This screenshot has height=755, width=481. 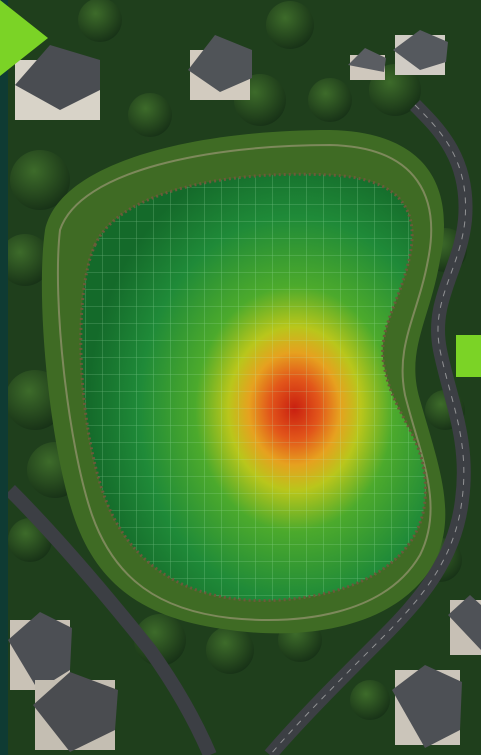 I want to click on house-small-top, so click(x=367, y=64).